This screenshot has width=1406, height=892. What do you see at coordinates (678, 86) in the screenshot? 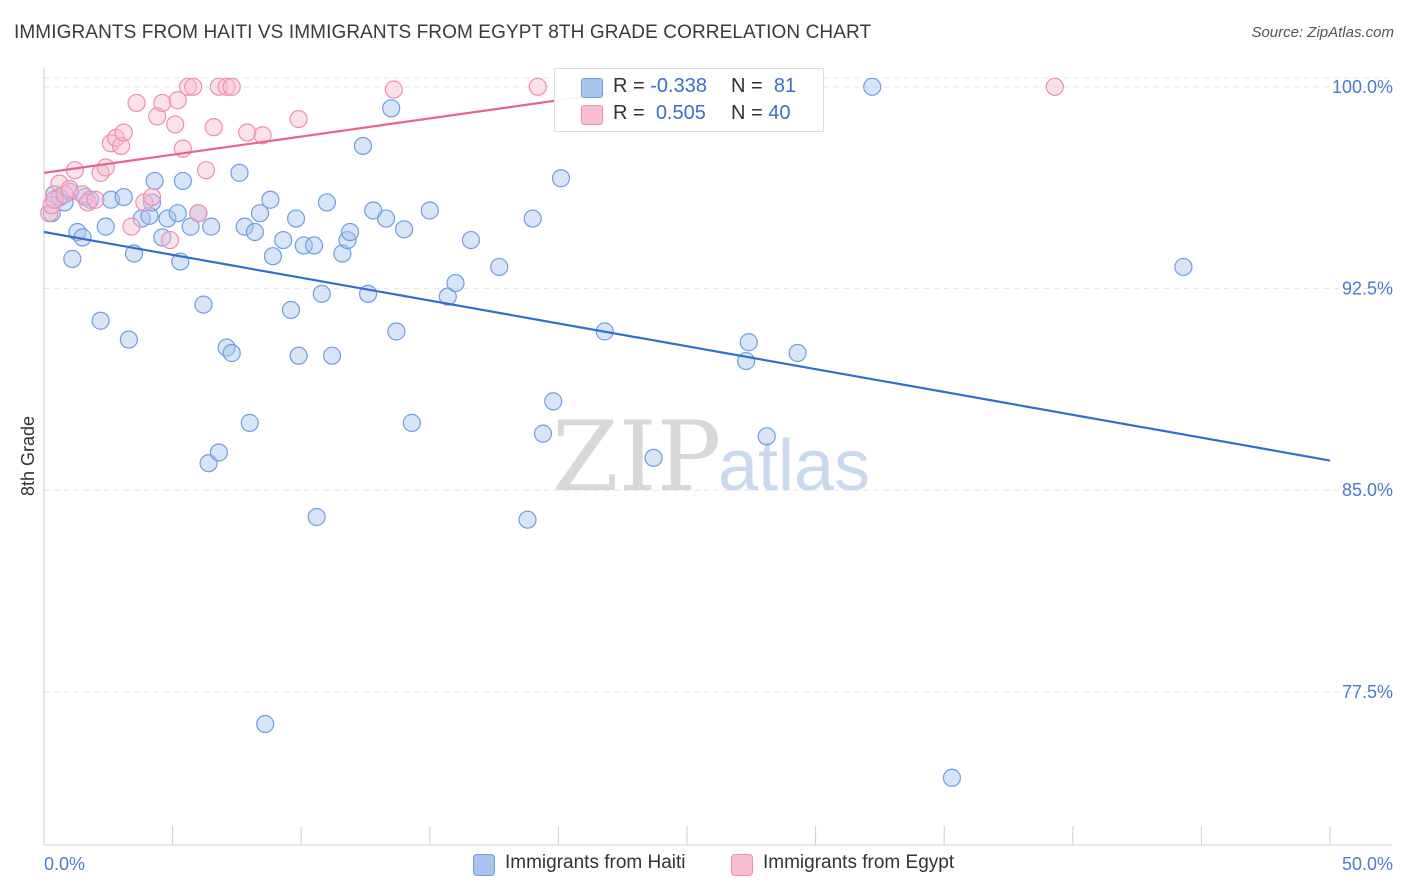
I see `legend-r-value: -0.338` at bounding box center [678, 86].